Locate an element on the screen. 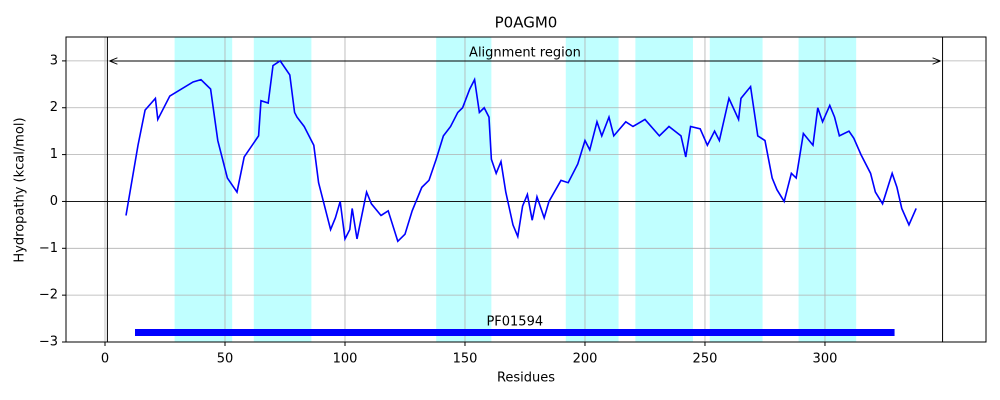 This screenshot has height=400, width=1000. y-tick-label: −1 is located at coordinates (48, 248).